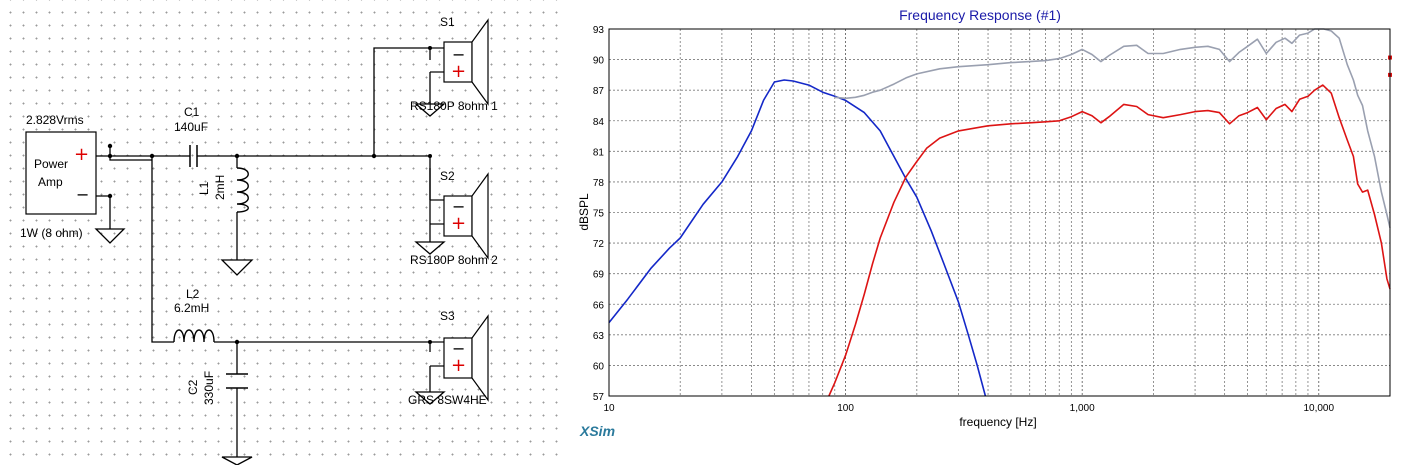  What do you see at coordinates (217, 388) in the screenshot?
I see `capacitor-c2: C2 330uF` at bounding box center [217, 388].